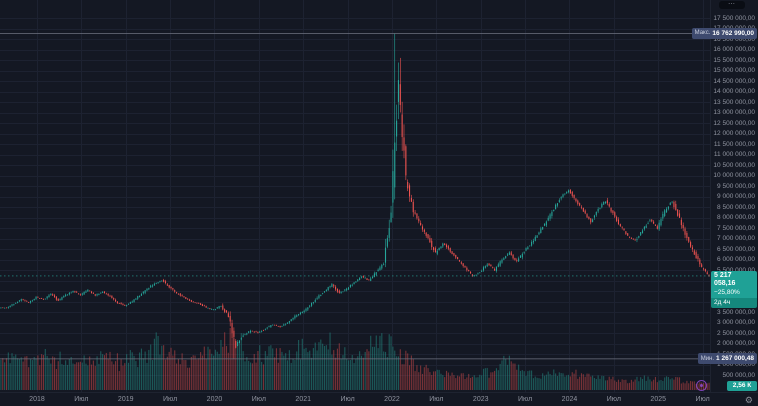 This screenshot has width=758, height=406. Describe the element at coordinates (734, 49) in the screenshot. I see `price-tick-label: 16 000 000,00` at that location.